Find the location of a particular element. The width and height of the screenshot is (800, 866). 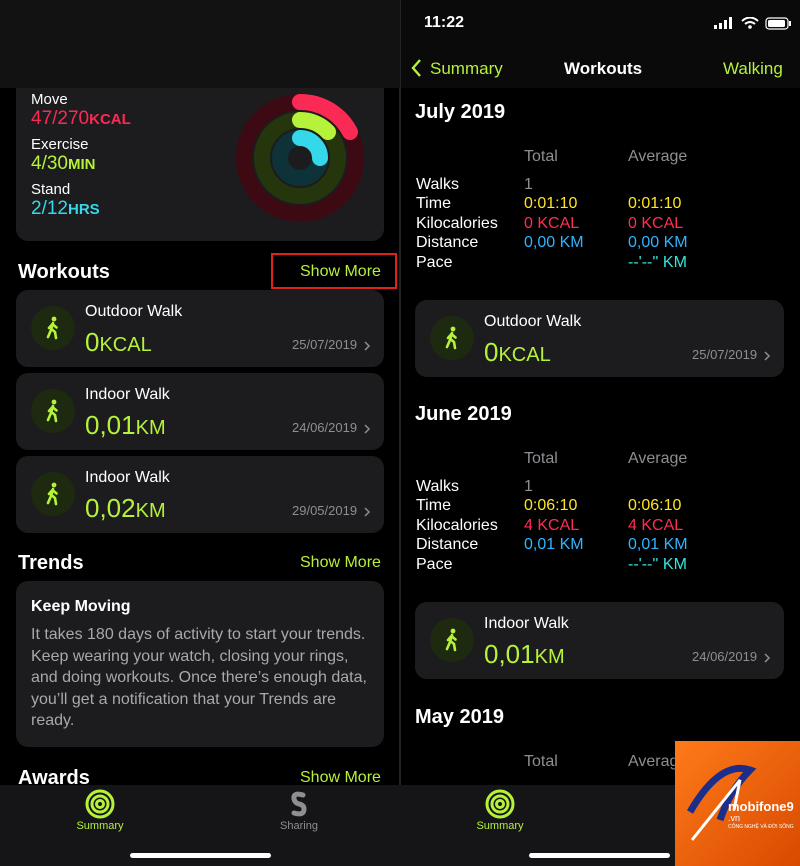

row-average: 4 KCAL is located at coordinates (656, 525).